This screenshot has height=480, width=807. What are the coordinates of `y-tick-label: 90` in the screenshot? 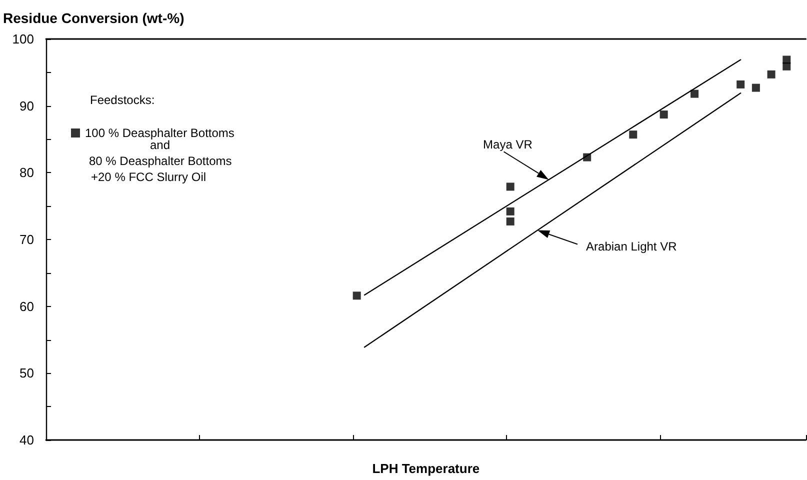 It's located at (27, 106).